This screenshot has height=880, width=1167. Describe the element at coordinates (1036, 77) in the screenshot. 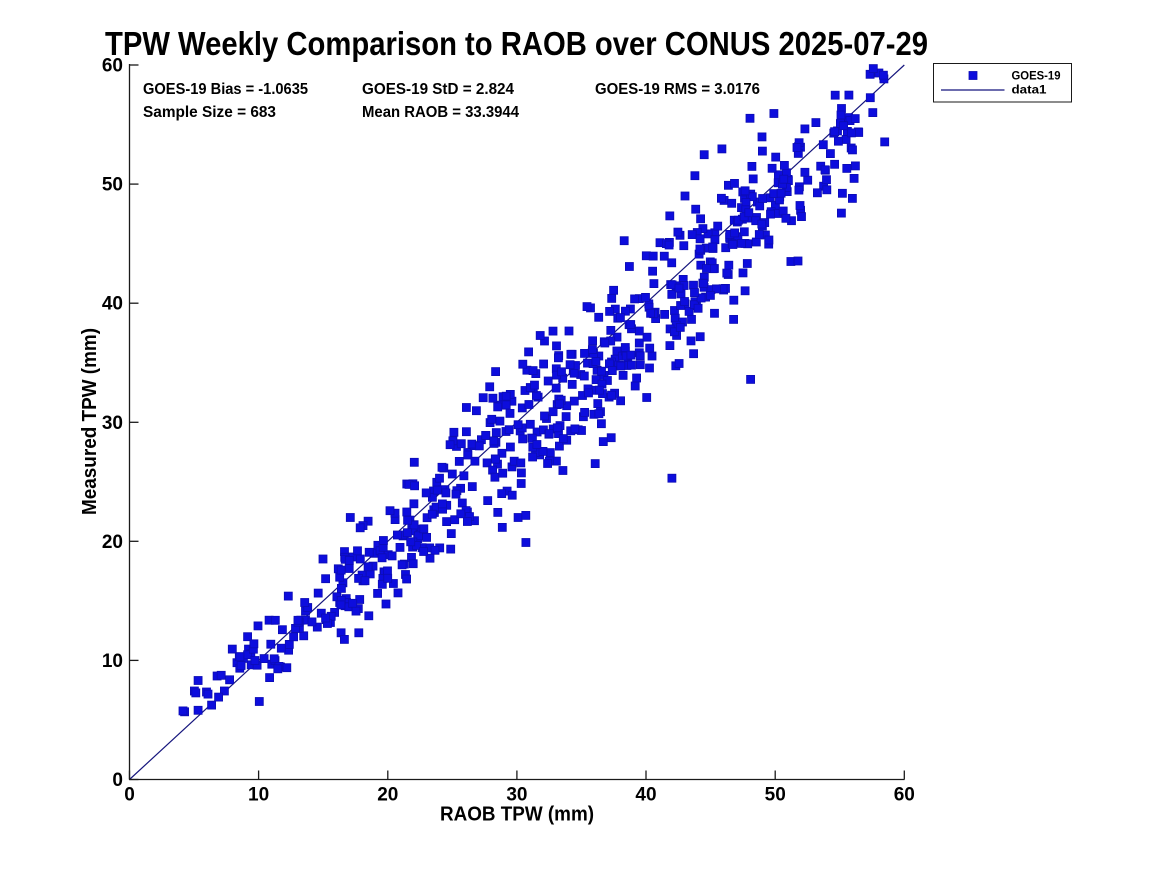

I see `svg-text: GOES-19` at that location.